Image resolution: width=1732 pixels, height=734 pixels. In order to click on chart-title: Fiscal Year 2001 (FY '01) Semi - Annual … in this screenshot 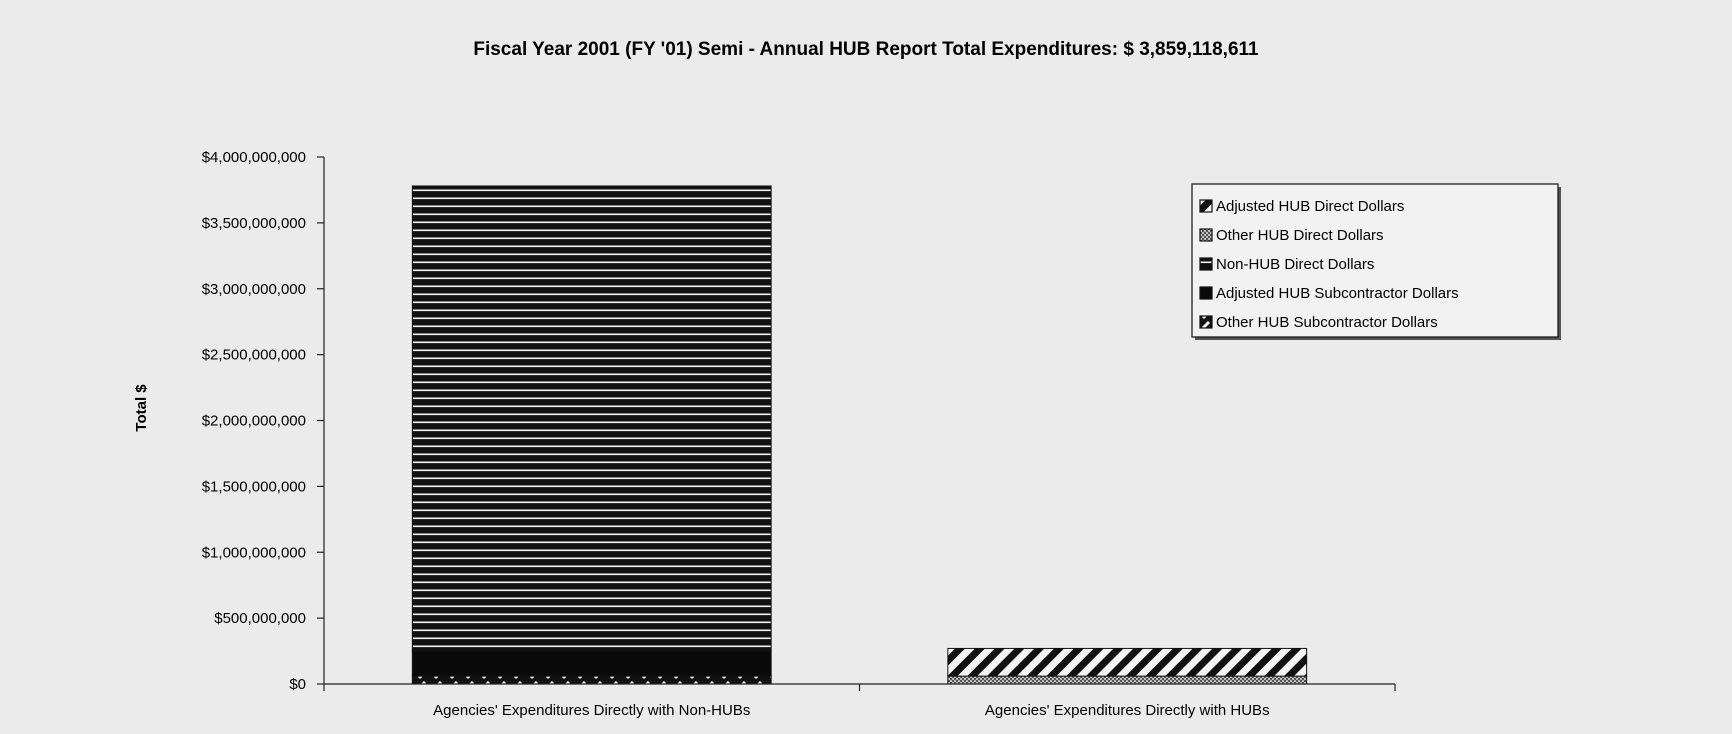, I will do `click(866, 49)`.